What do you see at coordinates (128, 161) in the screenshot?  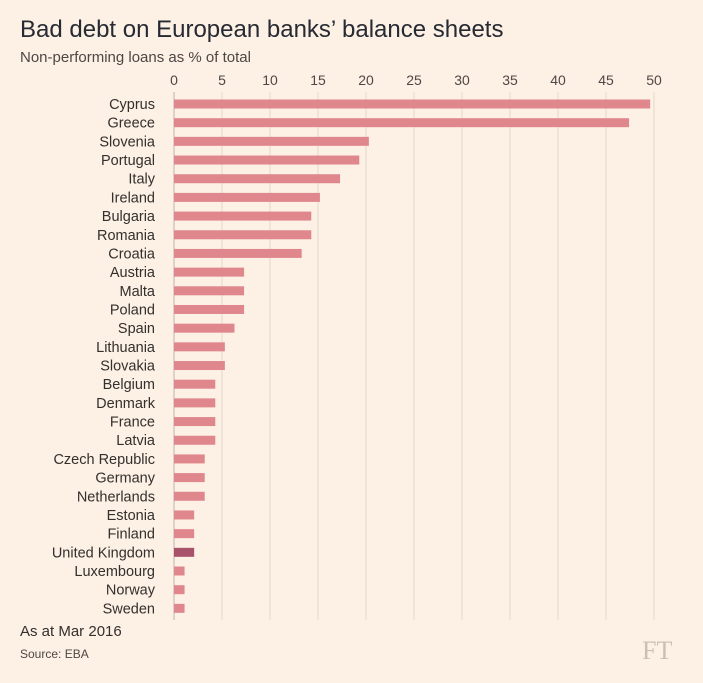 I see `category-label: Portugal` at bounding box center [128, 161].